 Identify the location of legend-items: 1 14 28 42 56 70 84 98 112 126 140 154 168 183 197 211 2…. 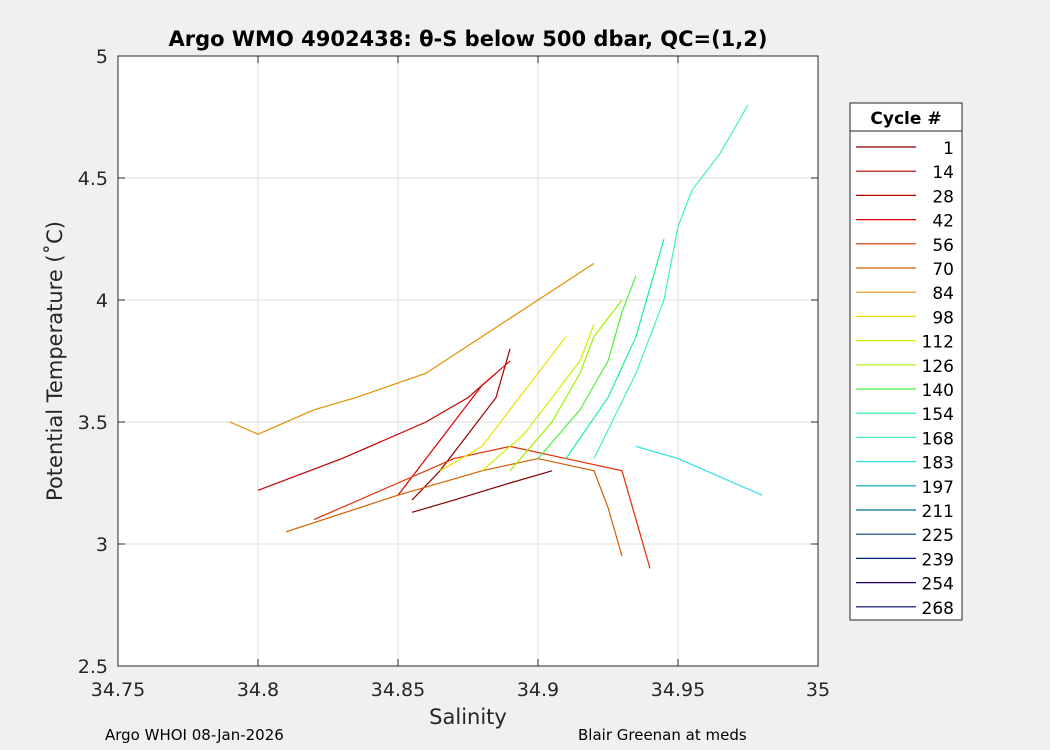
(905, 379).